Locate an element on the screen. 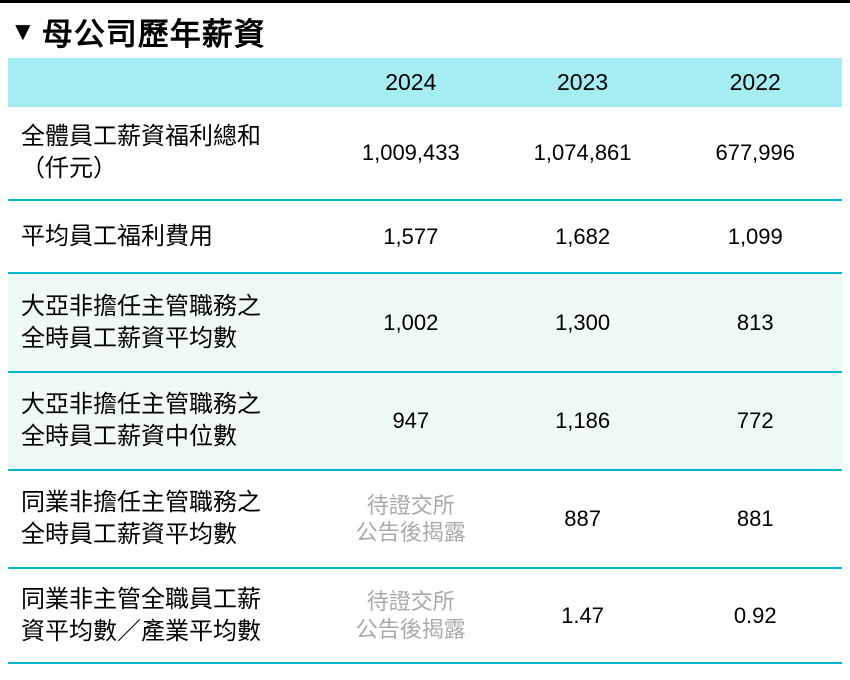 The height and width of the screenshot is (680, 850). value-2024: 1,009,433 is located at coordinates (410, 152).